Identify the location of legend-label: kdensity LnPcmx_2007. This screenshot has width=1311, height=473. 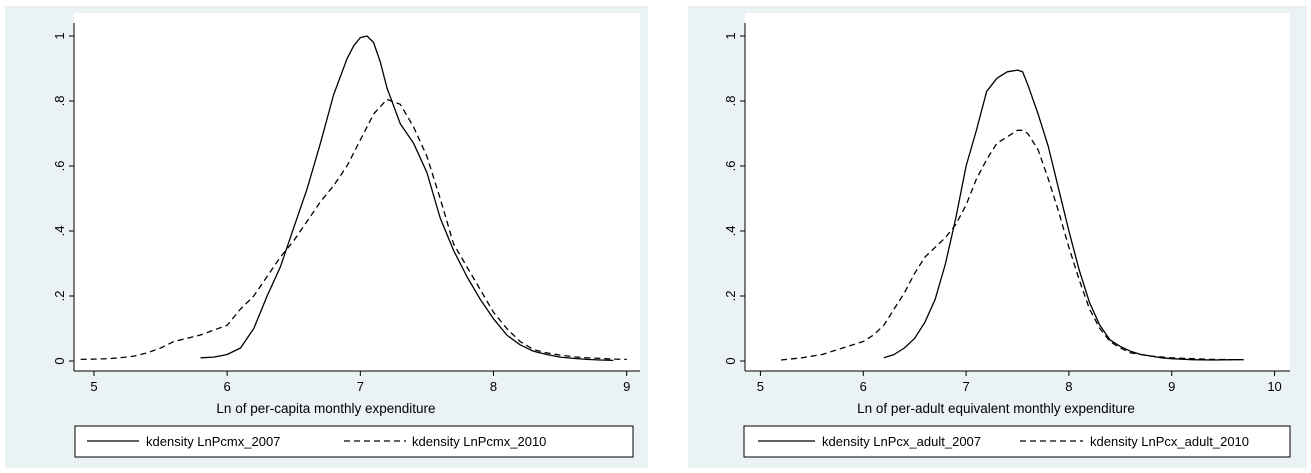
(213, 441).